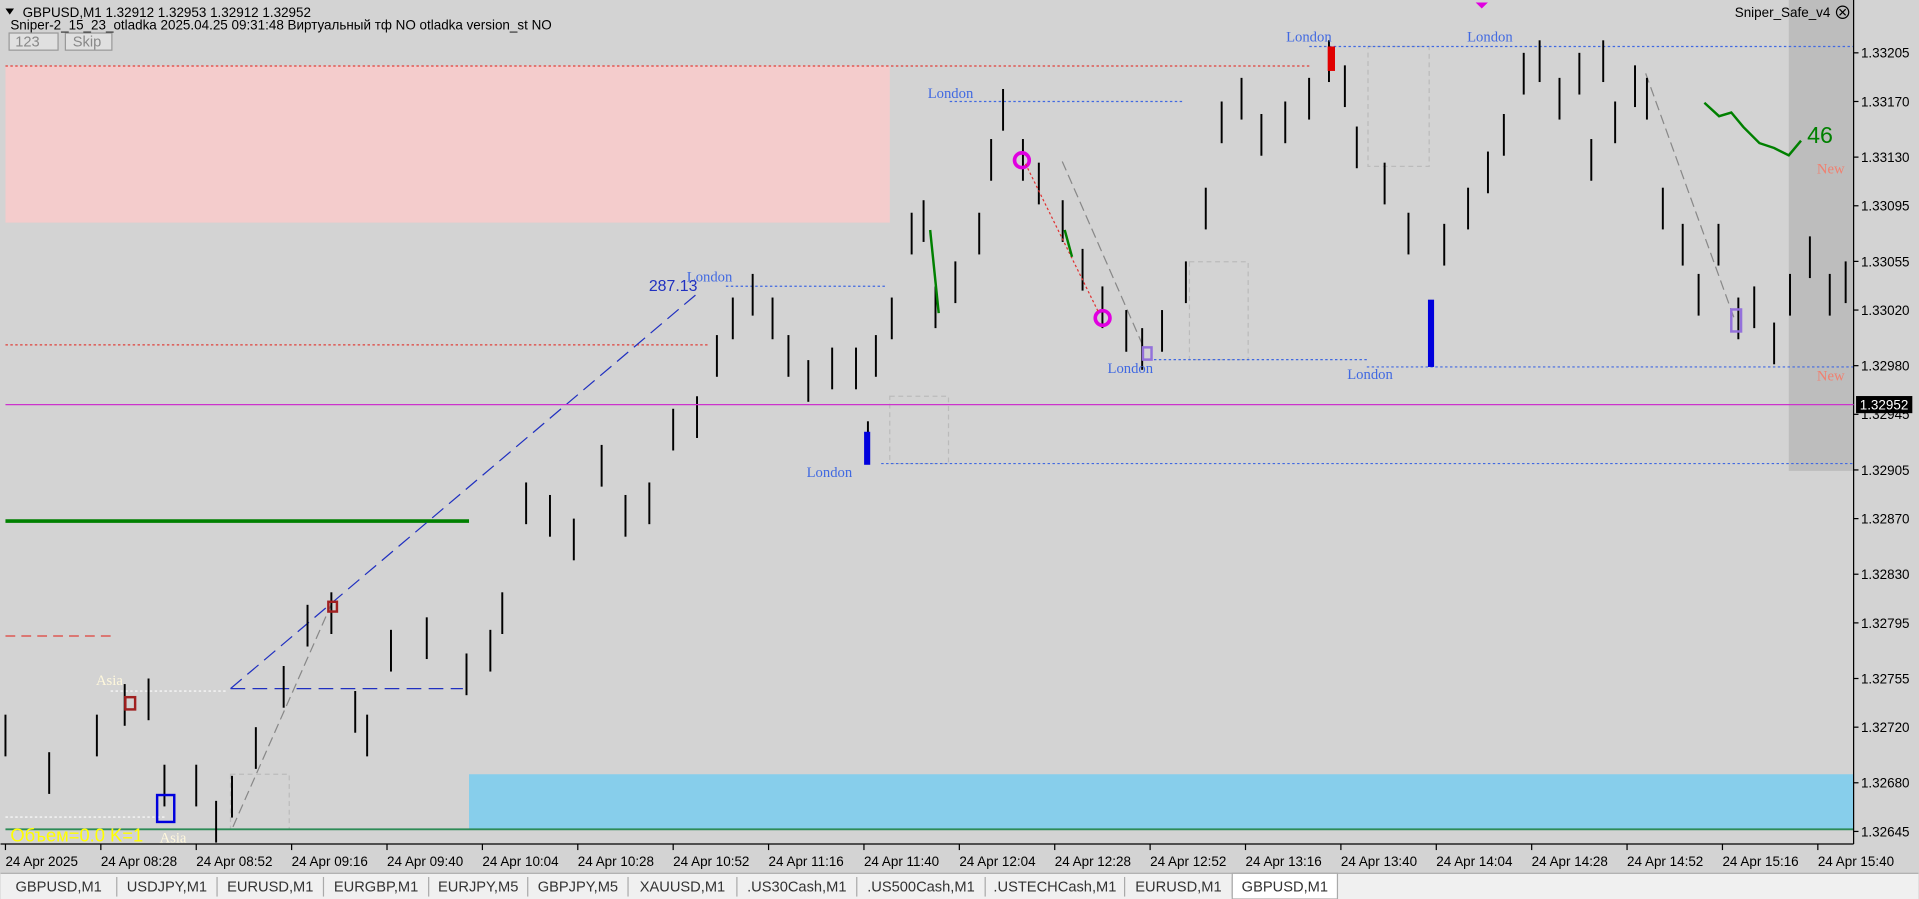  What do you see at coordinates (1885, 101) in the screenshot?
I see `y-tick-label: 1.33170` at bounding box center [1885, 101].